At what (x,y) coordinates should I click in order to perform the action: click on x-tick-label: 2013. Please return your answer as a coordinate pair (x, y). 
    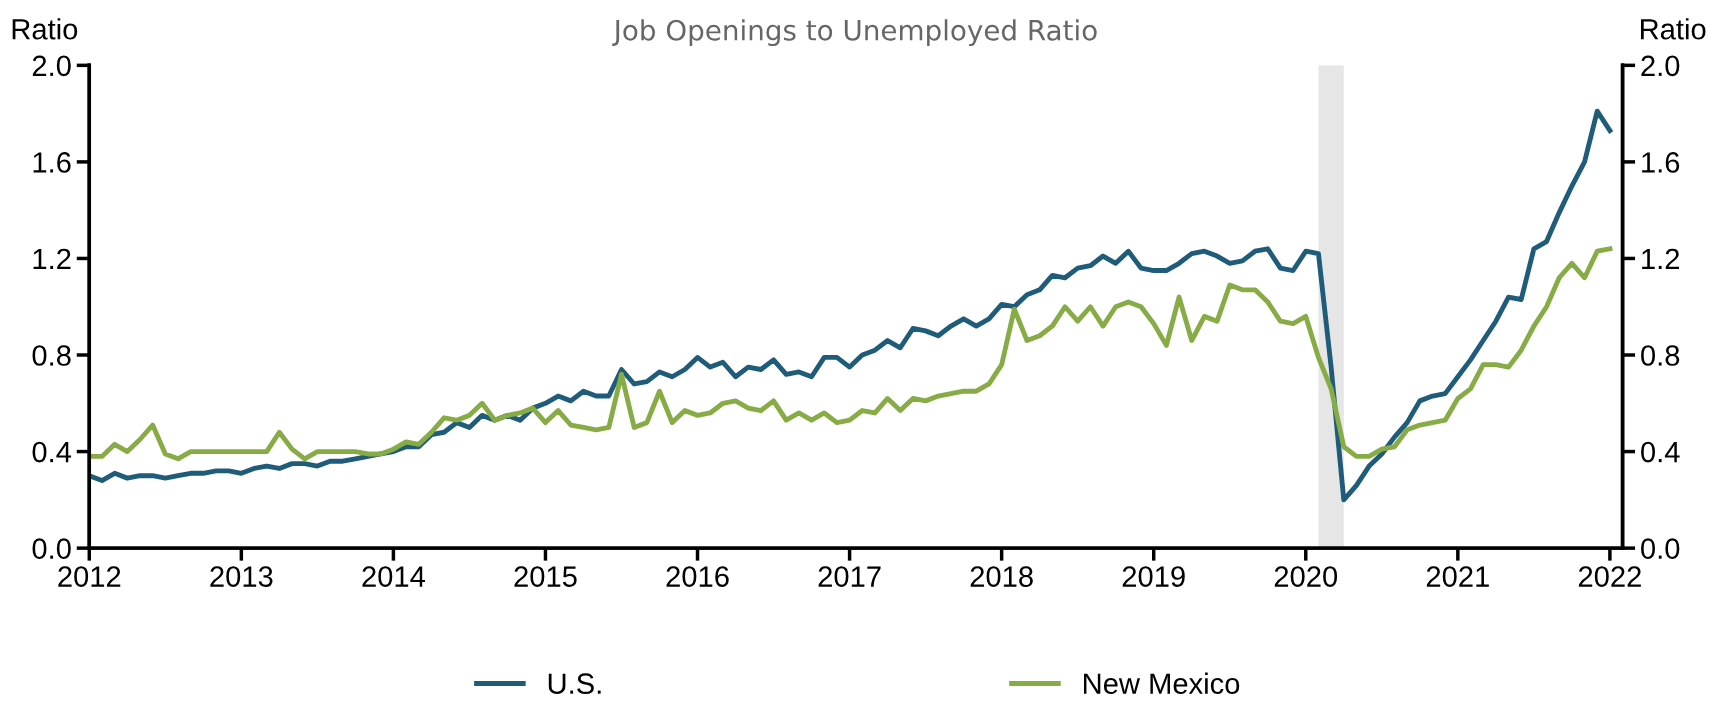
    Looking at the image, I should click on (241, 576).